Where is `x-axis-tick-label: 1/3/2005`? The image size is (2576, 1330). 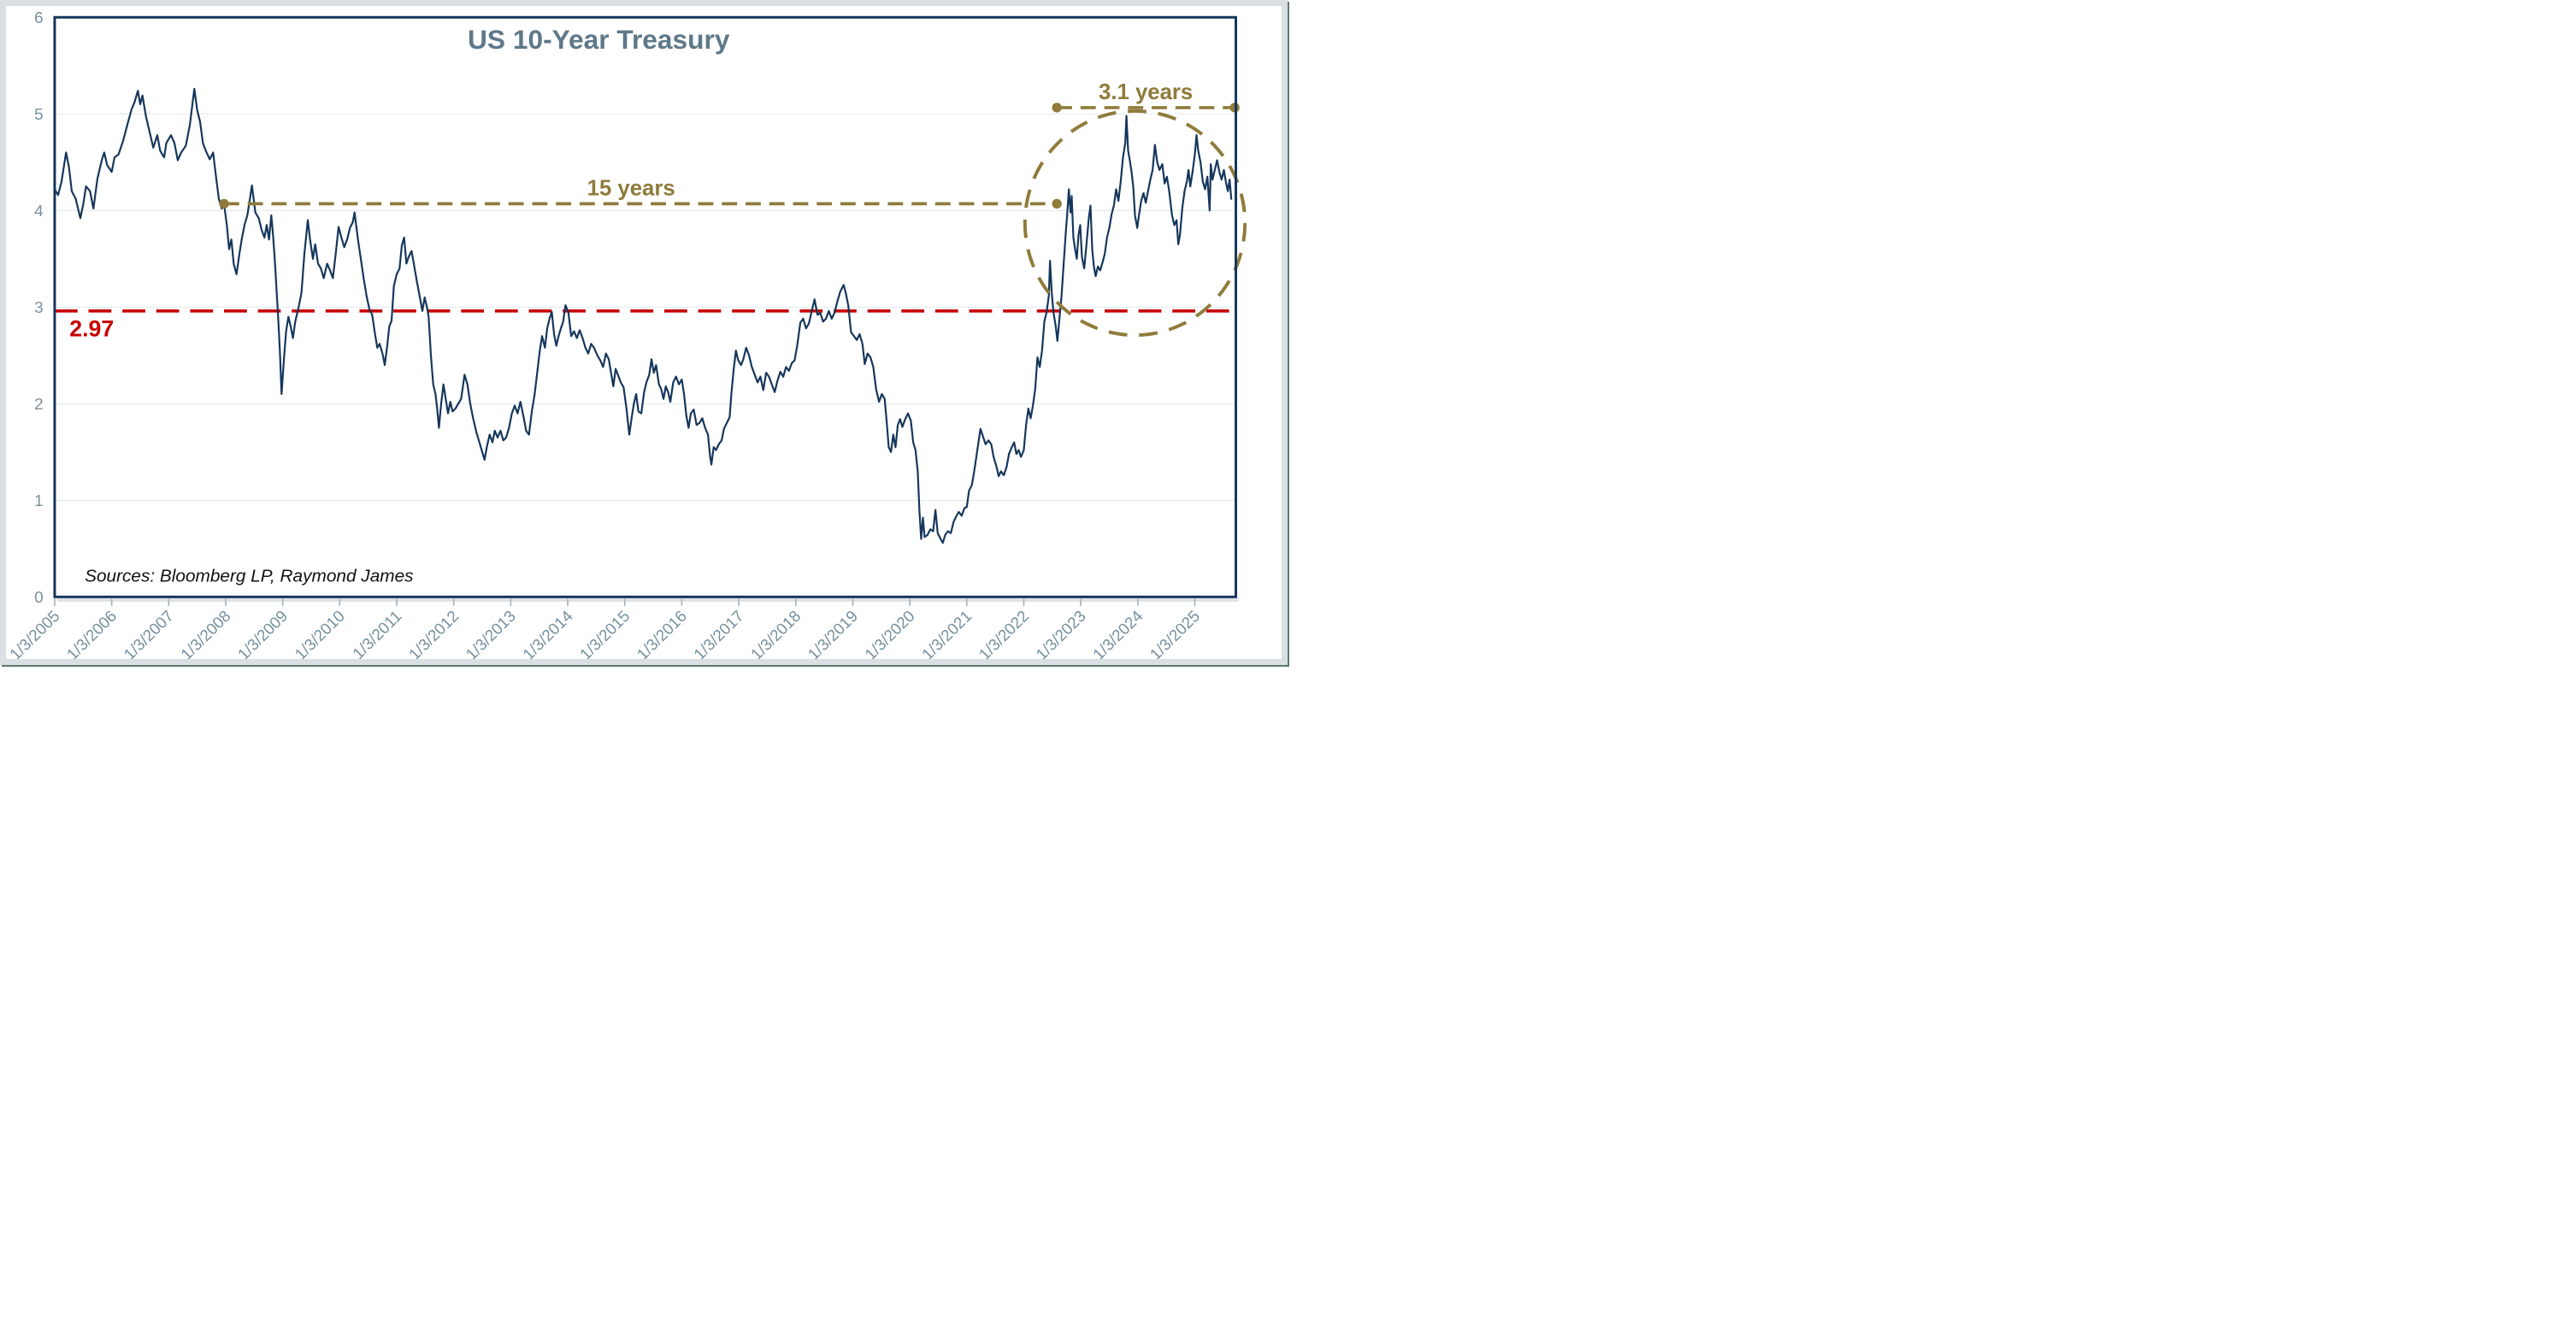 x-axis-tick-label: 1/3/2005 is located at coordinates (34, 633).